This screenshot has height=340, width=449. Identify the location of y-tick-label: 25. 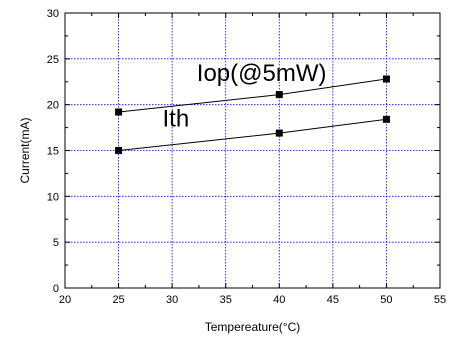
(53, 60).